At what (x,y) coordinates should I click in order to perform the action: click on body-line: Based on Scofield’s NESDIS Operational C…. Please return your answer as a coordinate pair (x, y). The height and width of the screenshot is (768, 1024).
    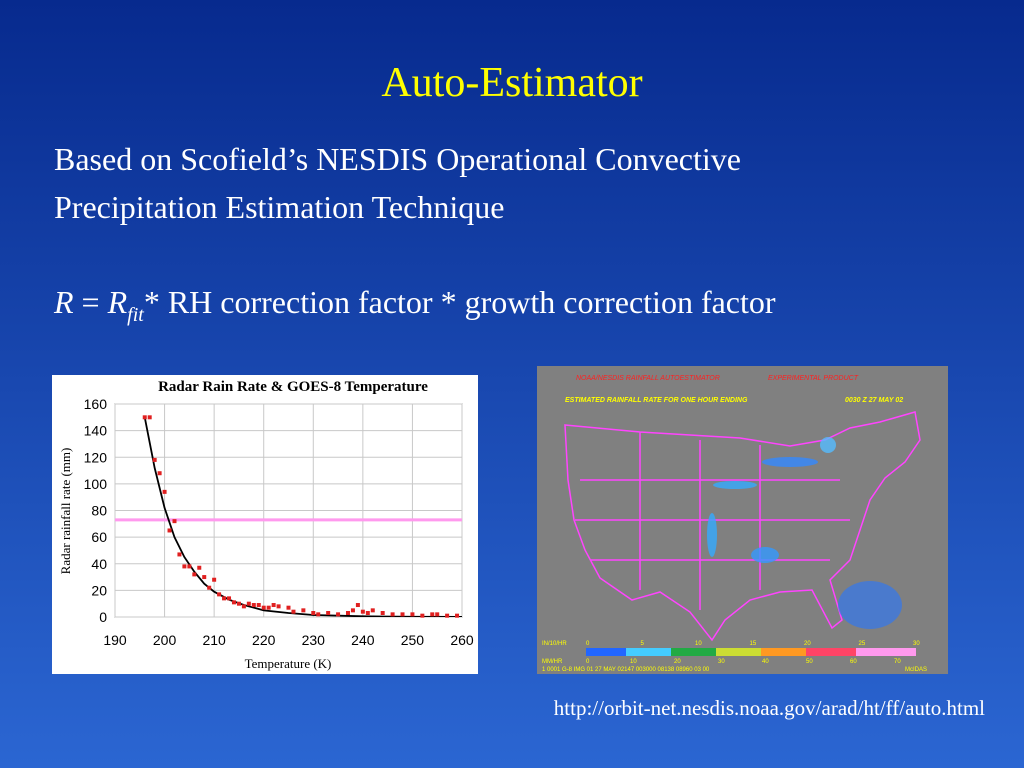
    Looking at the image, I should click on (397, 159).